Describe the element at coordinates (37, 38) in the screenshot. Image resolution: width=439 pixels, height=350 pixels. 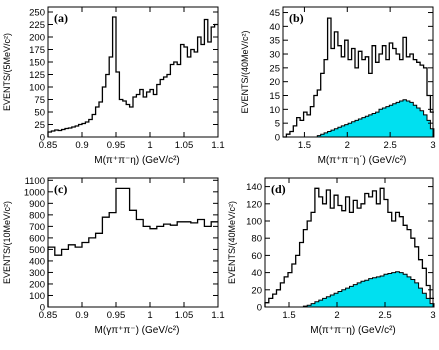
I see `panel-a-ytick-label-8: 200` at that location.